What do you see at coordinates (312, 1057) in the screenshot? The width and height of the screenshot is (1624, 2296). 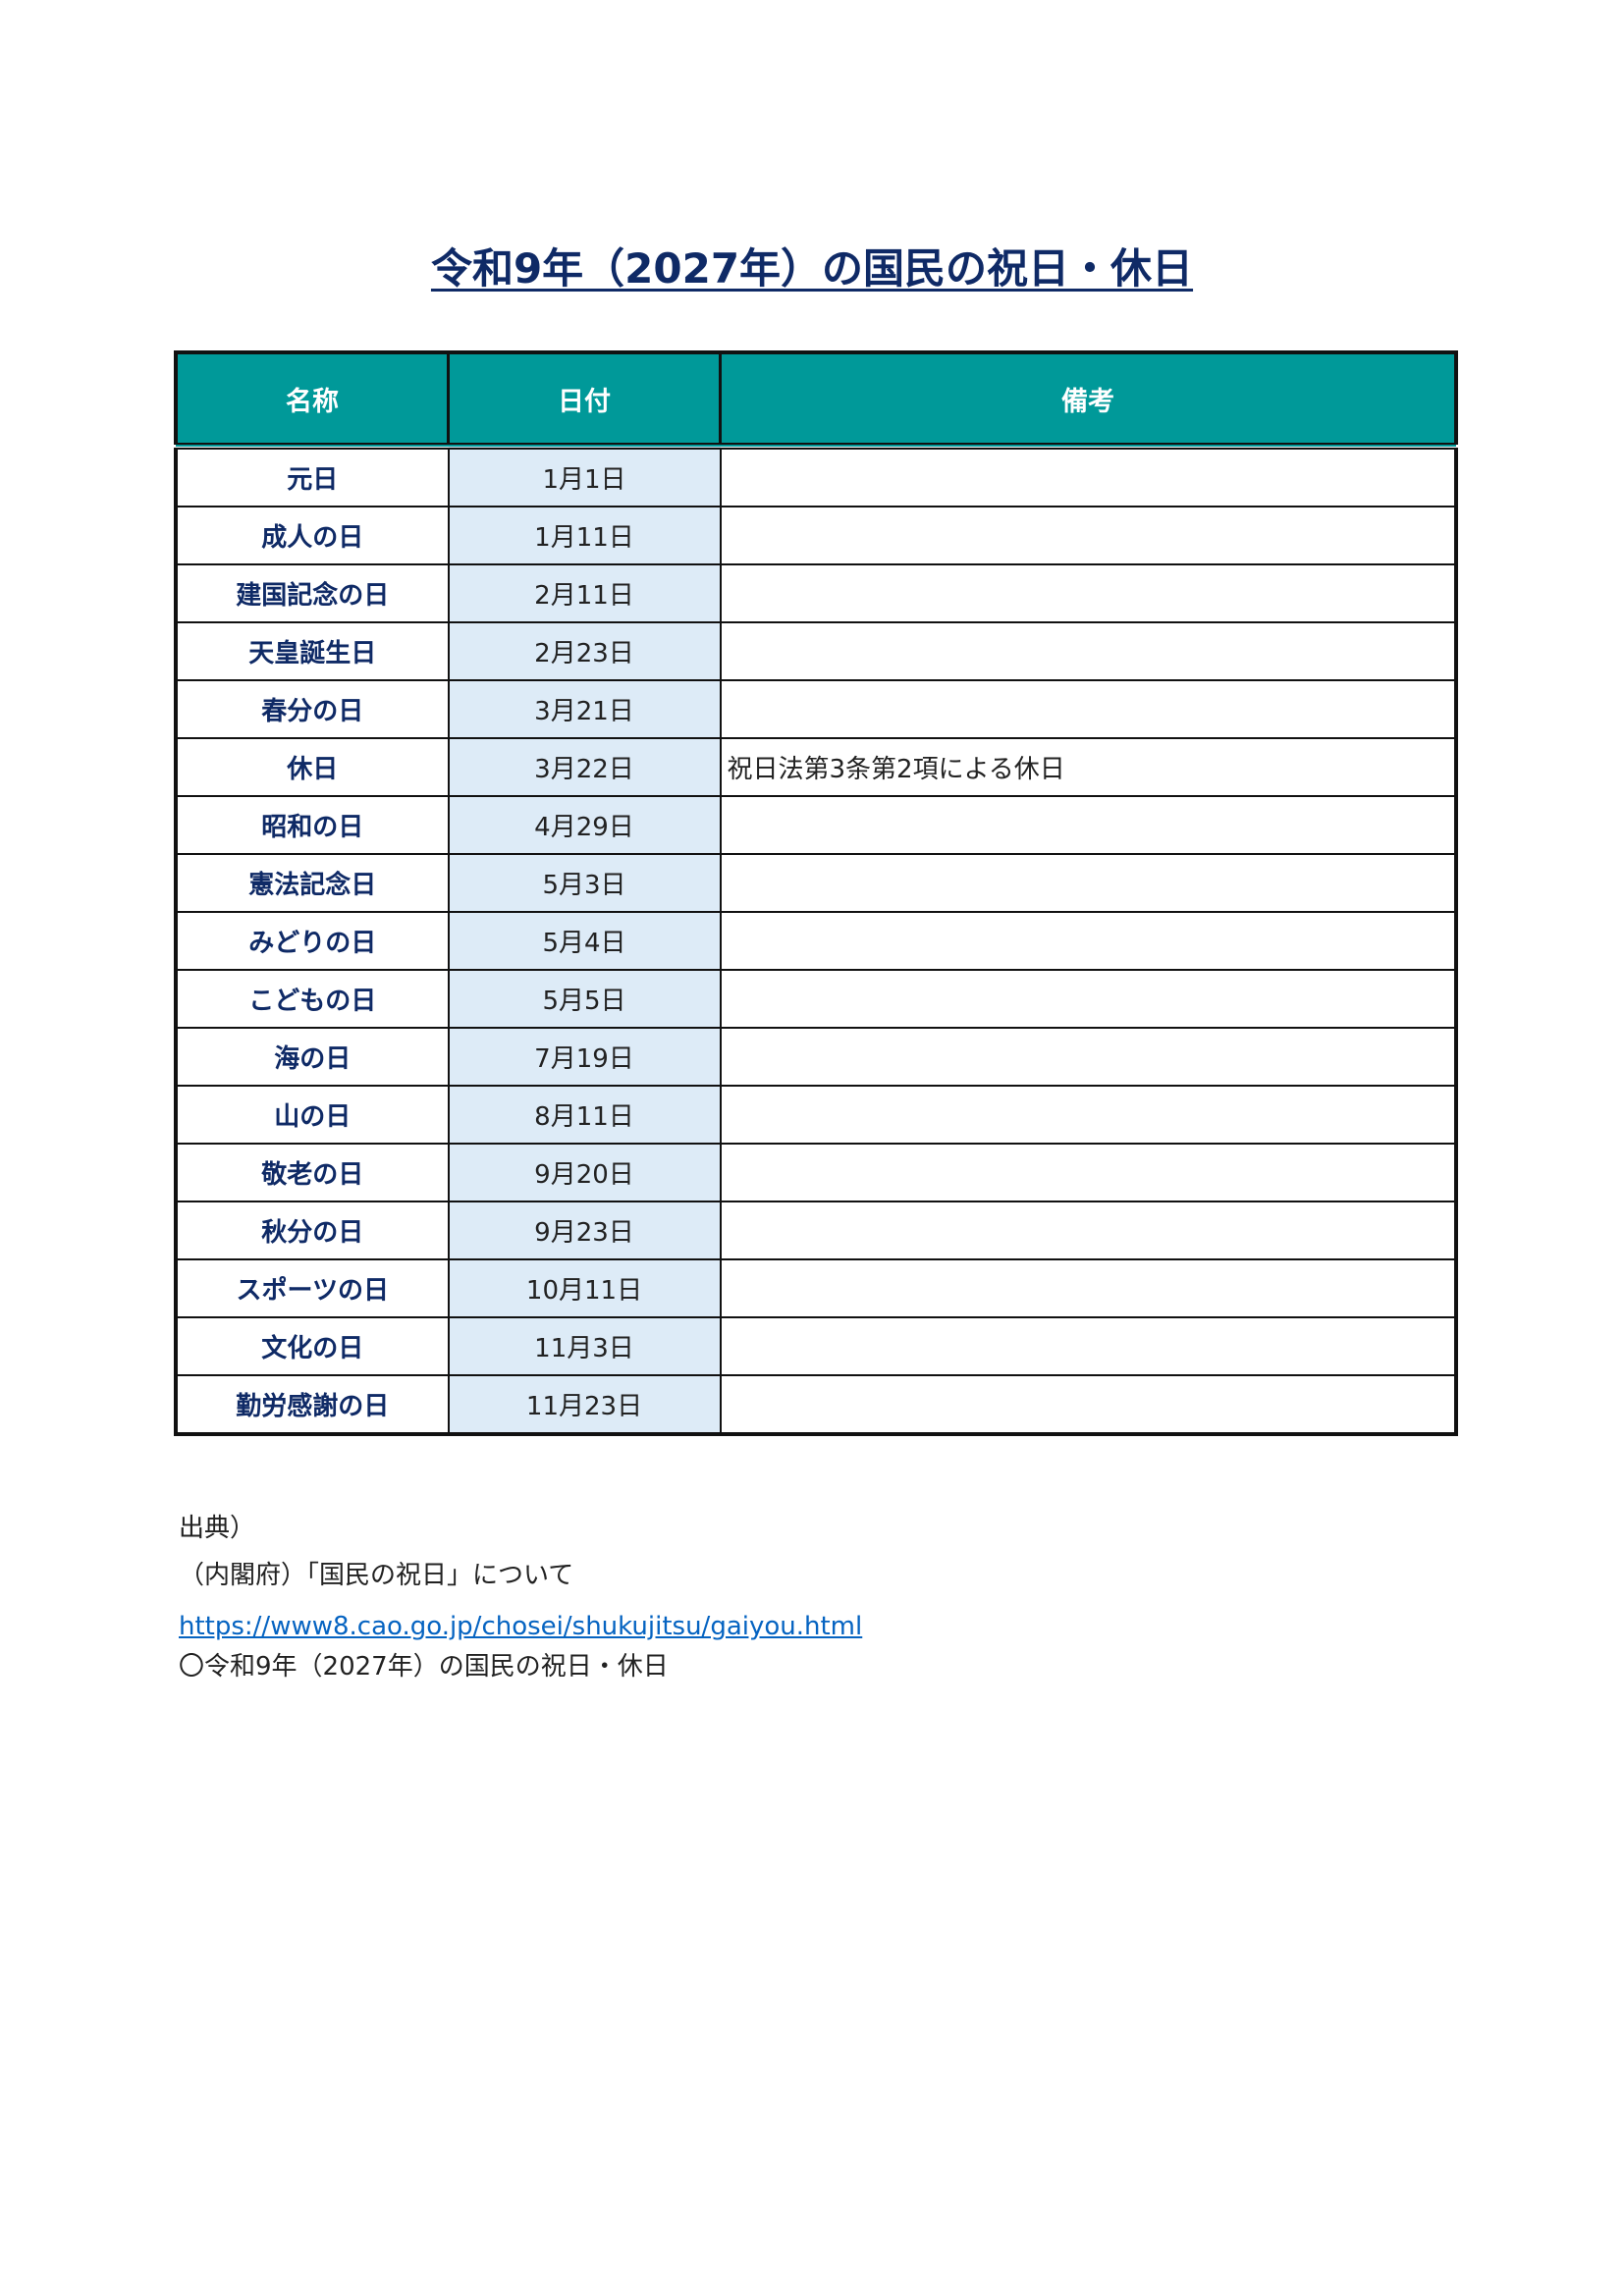 I see `holiday-name: 海の日` at bounding box center [312, 1057].